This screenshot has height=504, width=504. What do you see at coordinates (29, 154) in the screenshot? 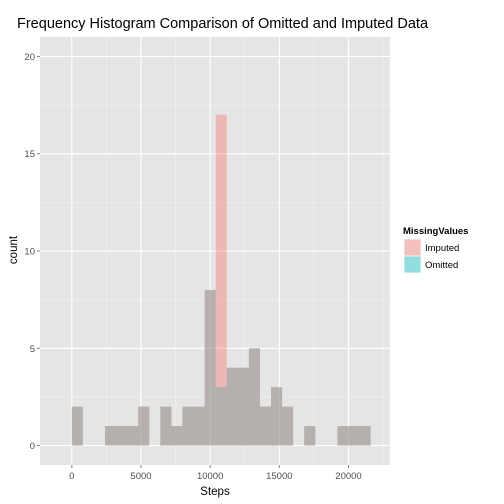
I see `y-tick-label: 15` at bounding box center [29, 154].